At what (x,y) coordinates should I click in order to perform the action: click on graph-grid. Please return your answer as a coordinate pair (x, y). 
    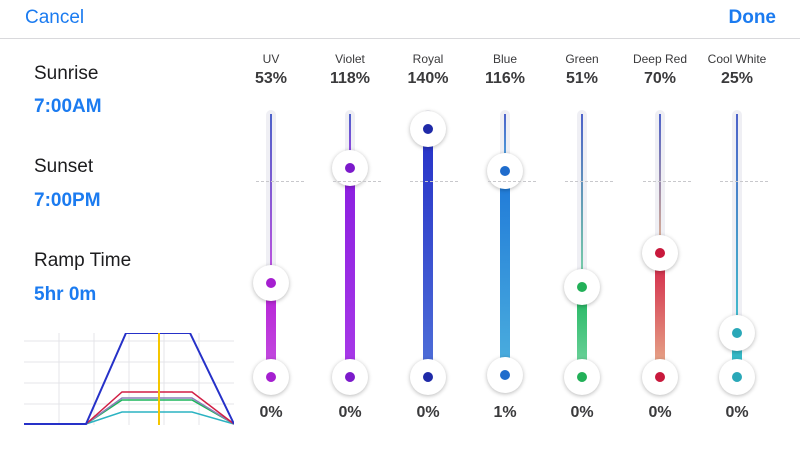
    Looking at the image, I should click on (129, 379).